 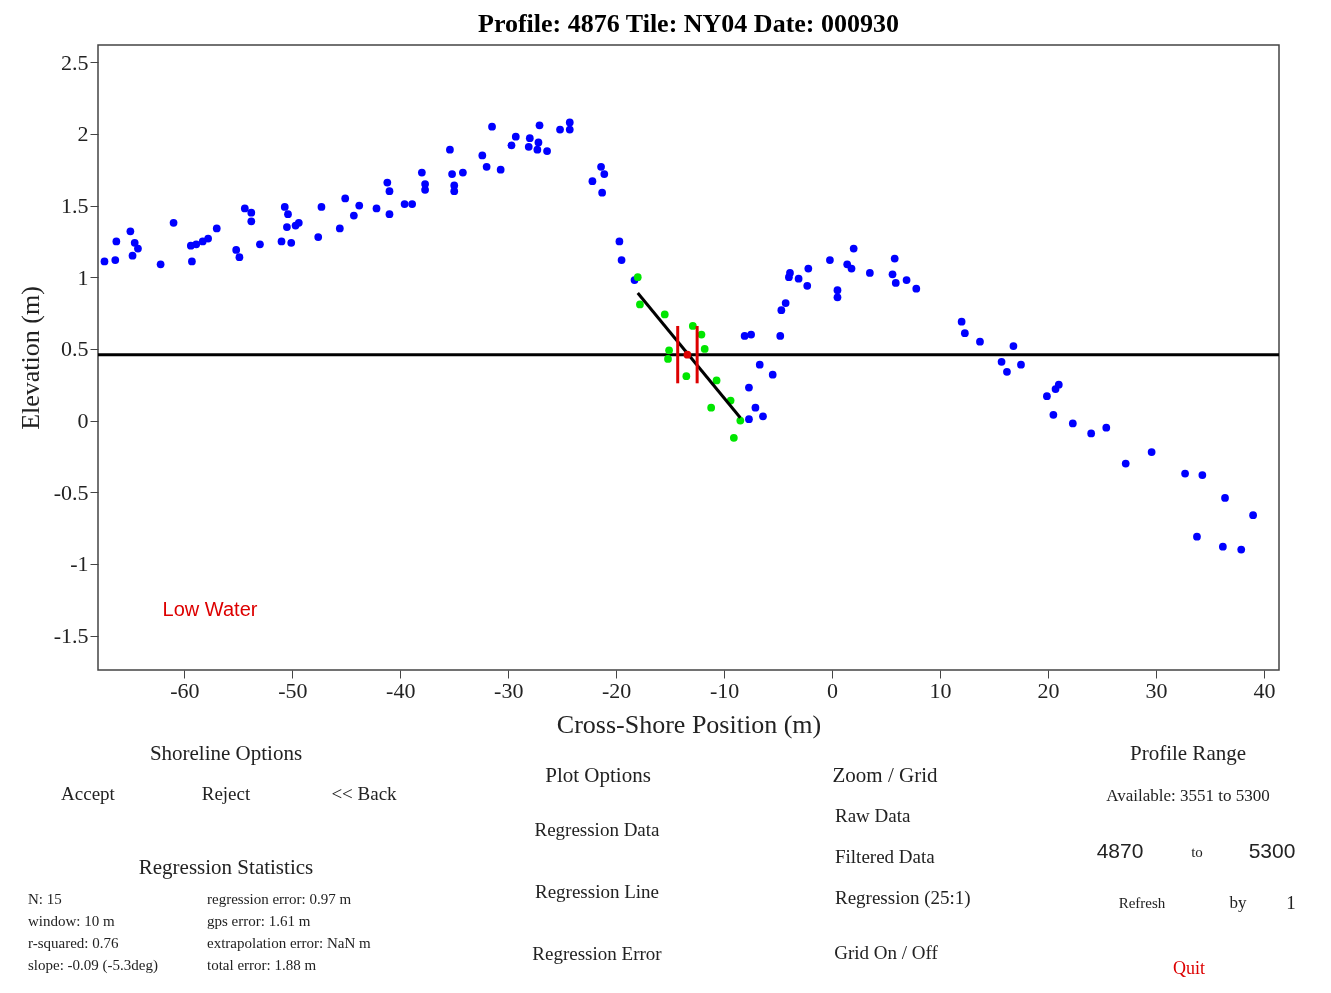 I want to click on text: to, so click(x=1197, y=852).